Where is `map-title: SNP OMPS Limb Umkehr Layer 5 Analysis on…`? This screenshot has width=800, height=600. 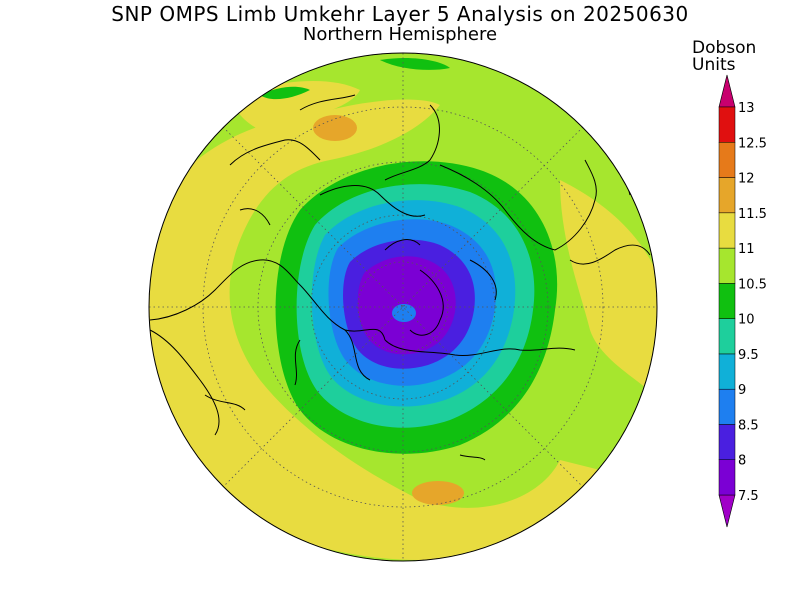
map-title: SNP OMPS Limb Umkehr Layer 5 Analysis on… is located at coordinates (400, 14).